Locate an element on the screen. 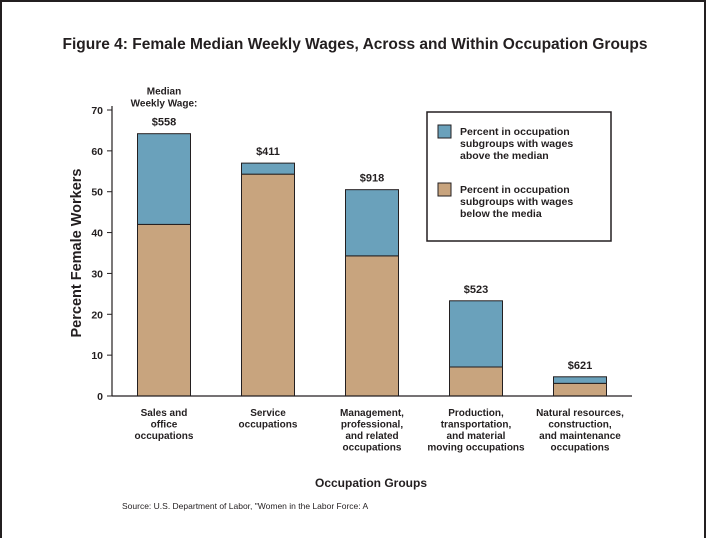  legend-label-below-median-line-3: below the media is located at coordinates (501, 214).